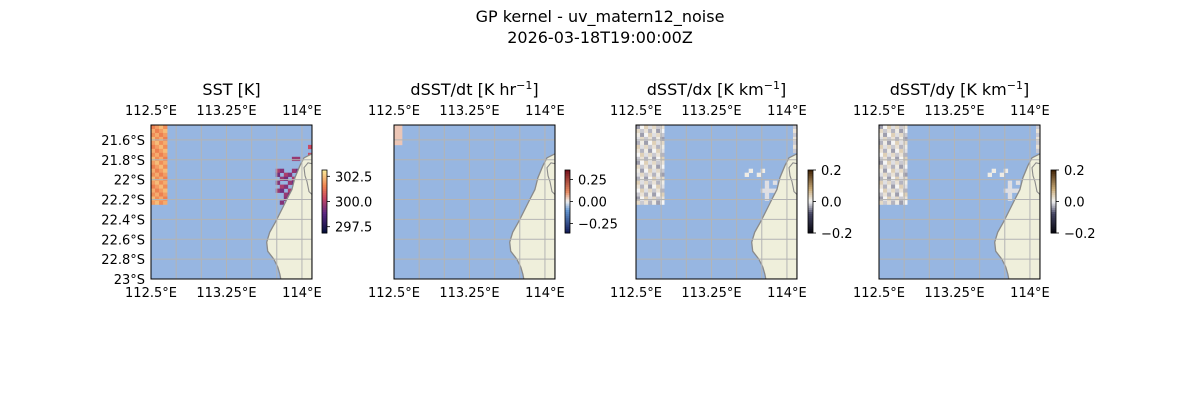 This screenshot has height=400, width=1200. I want to click on island, so click(550, 179).